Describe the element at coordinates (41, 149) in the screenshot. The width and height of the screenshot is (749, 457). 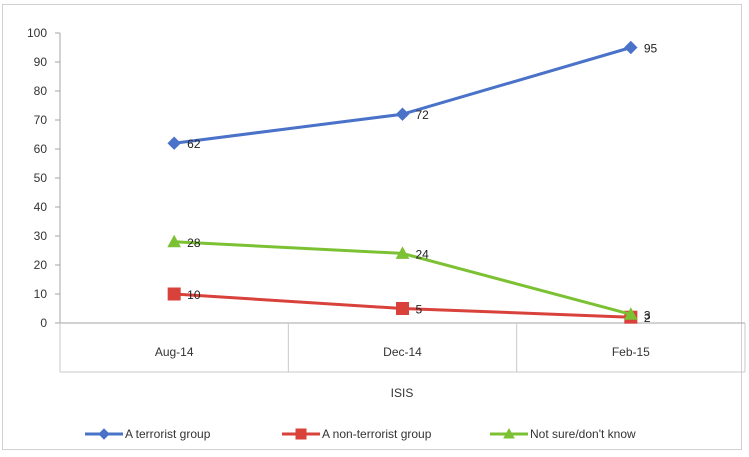
I see `y-tick-label: 60` at that location.